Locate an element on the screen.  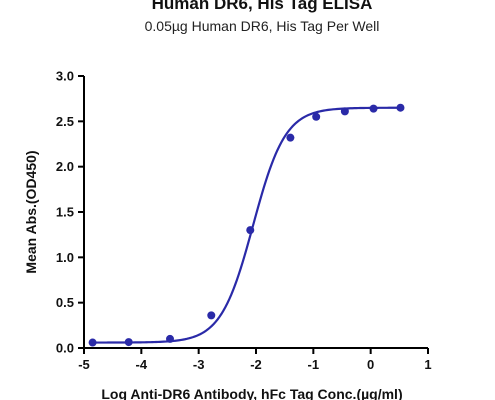
y-axis: 0.0 0.5 1.0 1.5 2.0 2.5 3.0 is located at coordinates (70, 212).